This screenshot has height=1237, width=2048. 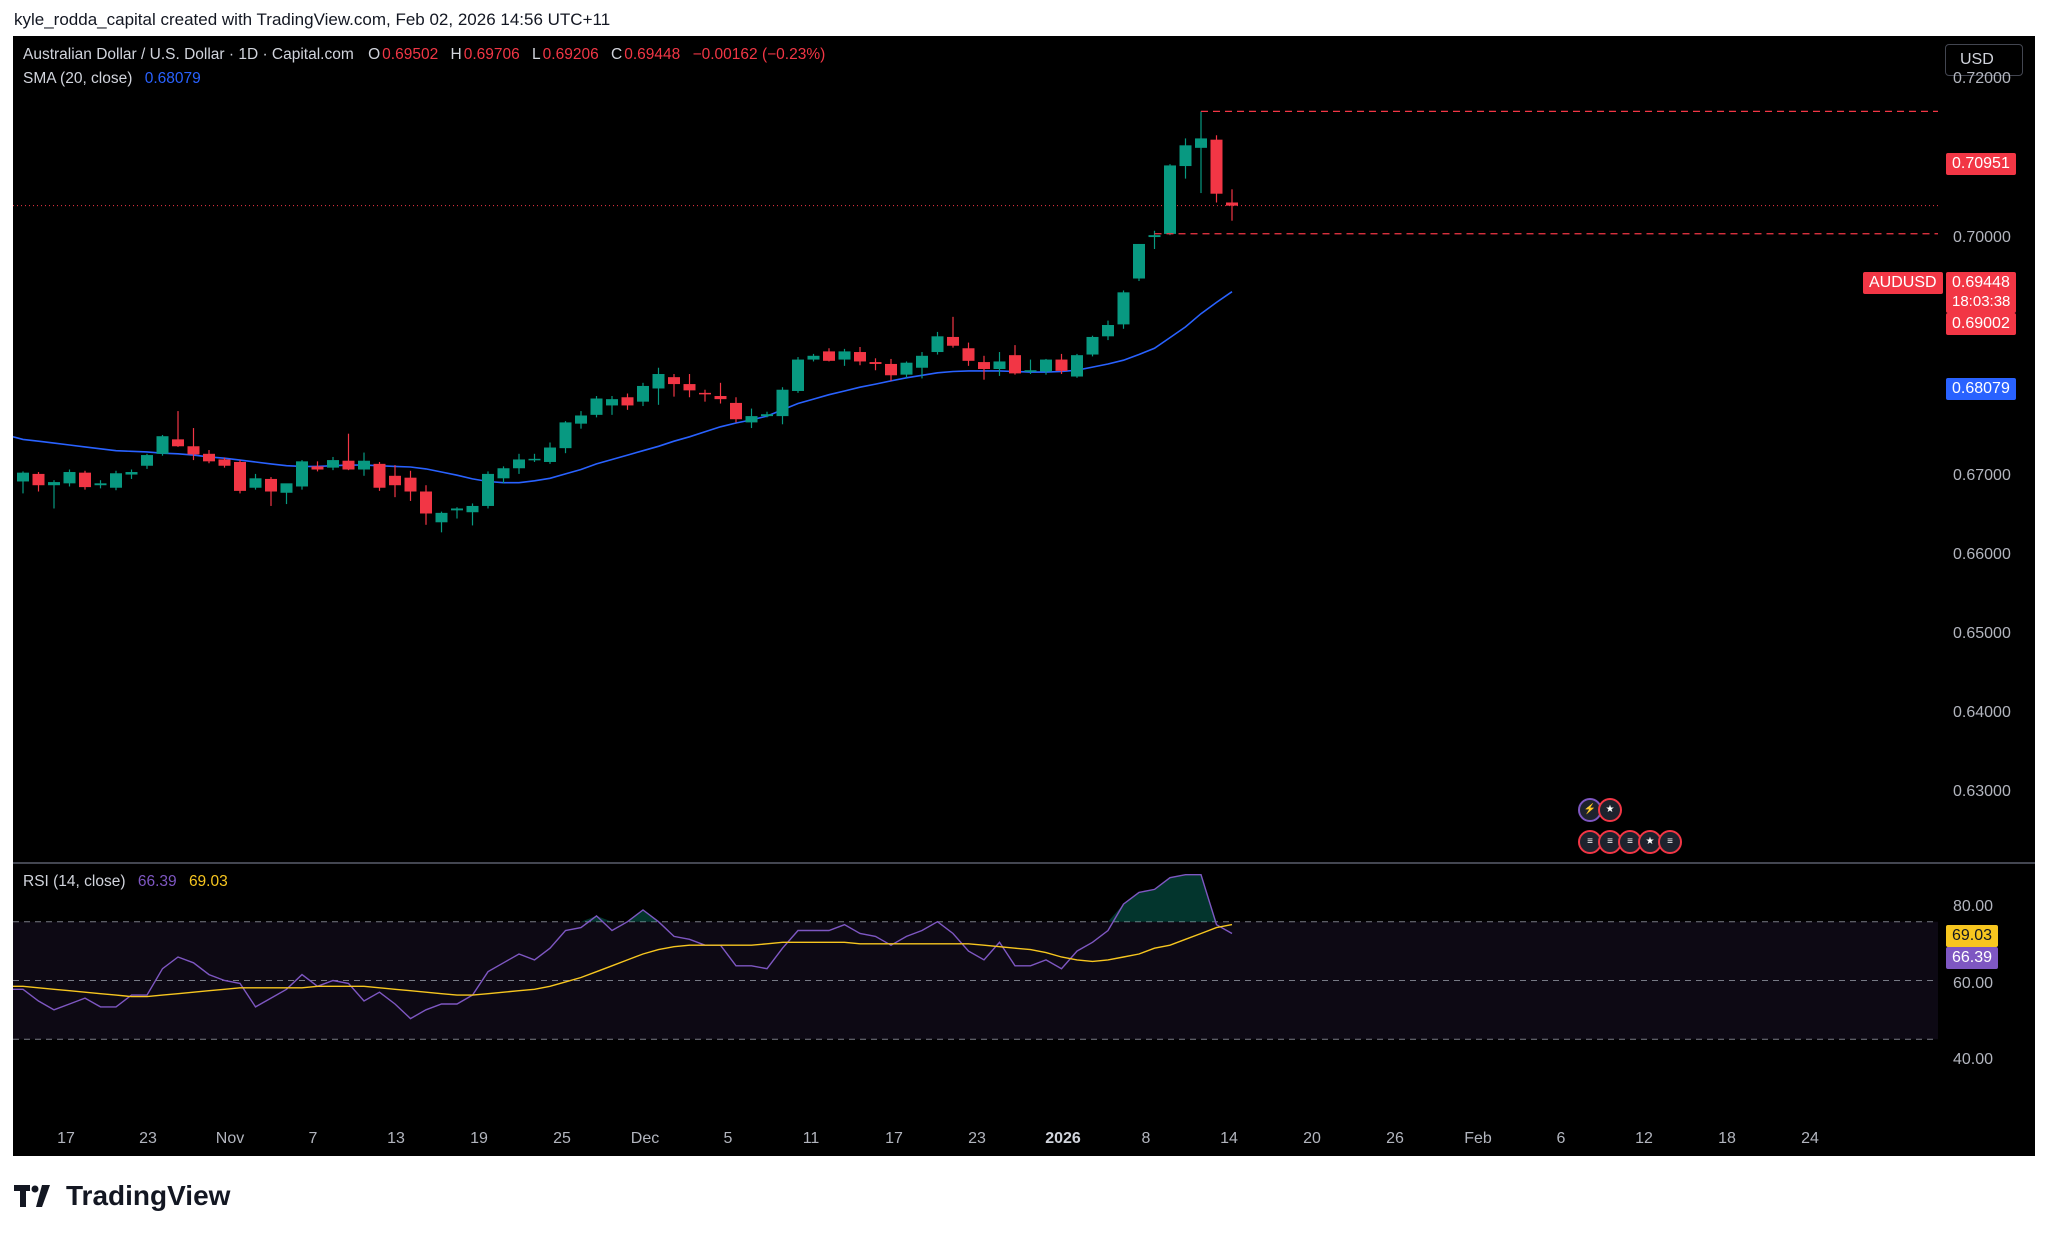 I want to click on change-value: −0.00162 (−0.23%), so click(x=759, y=54).